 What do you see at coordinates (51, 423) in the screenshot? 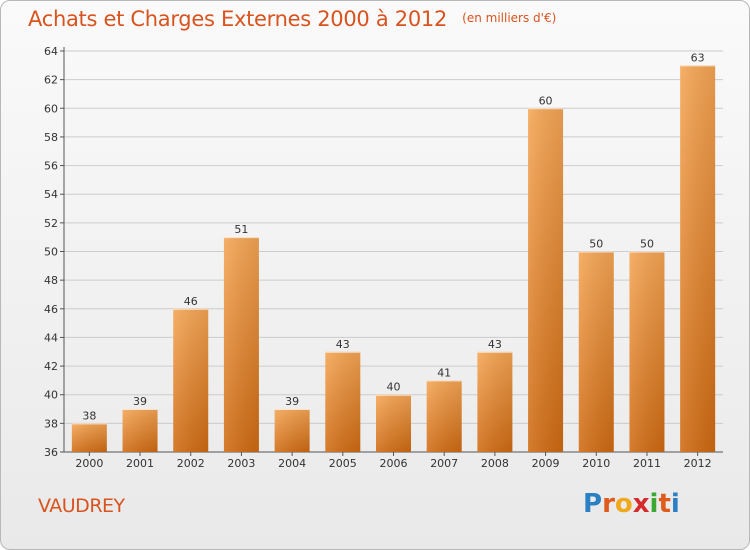
I see `y-tick-label: 38` at bounding box center [51, 423].